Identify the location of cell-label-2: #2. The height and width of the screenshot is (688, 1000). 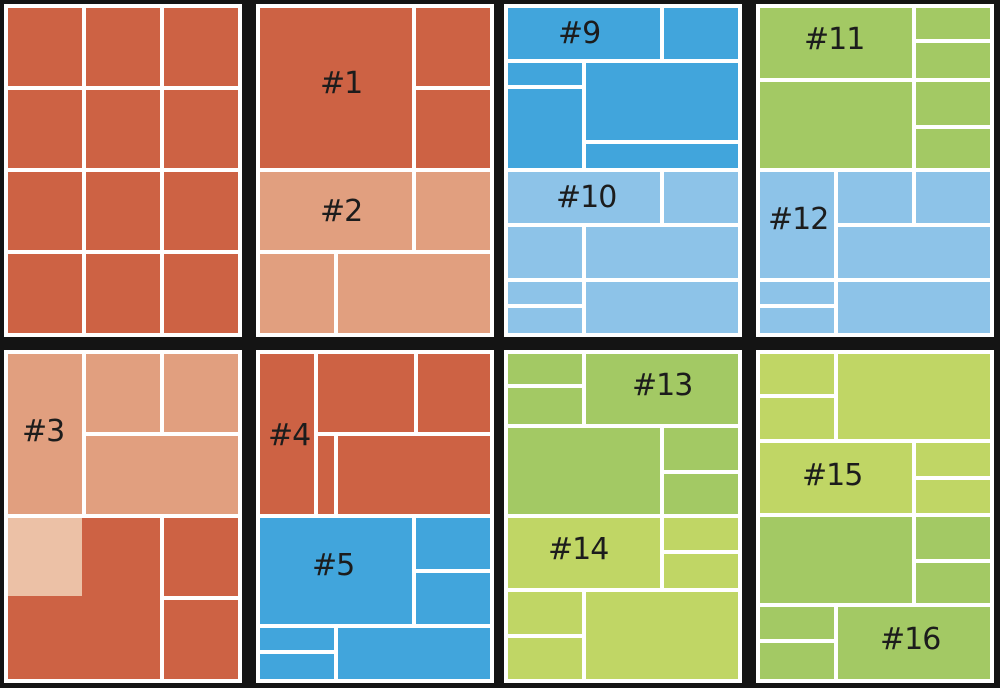
(341, 211).